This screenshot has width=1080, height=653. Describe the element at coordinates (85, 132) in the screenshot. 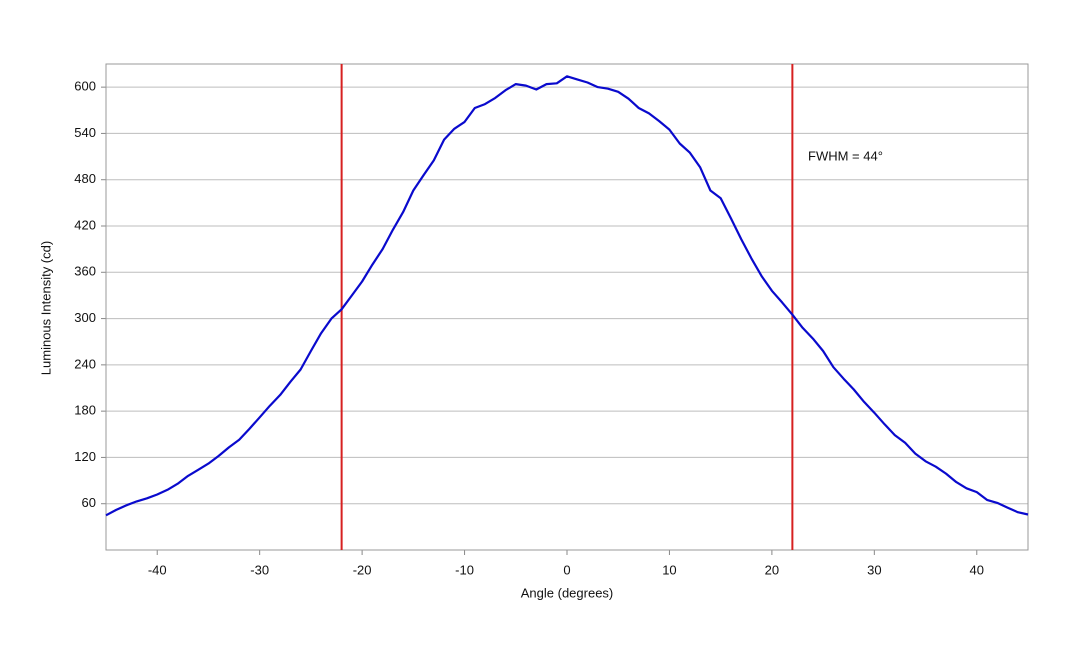

I see `y-tick-label: 540` at that location.